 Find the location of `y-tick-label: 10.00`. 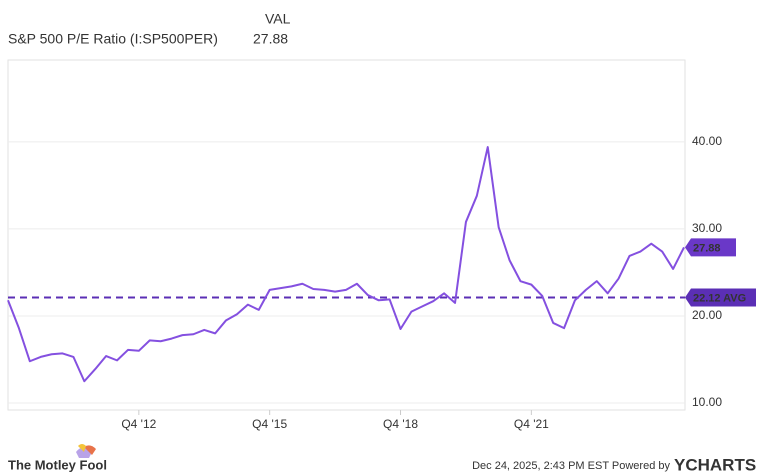

y-tick-label: 10.00 is located at coordinates (707, 402).